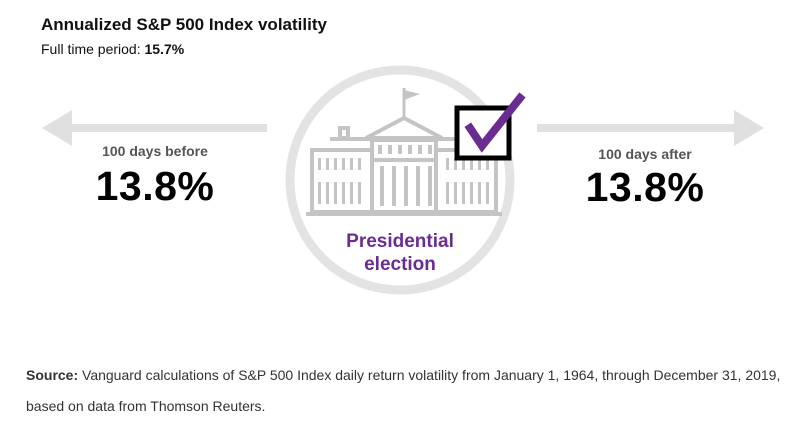 This screenshot has height=425, width=803. What do you see at coordinates (645, 187) in the screenshot?
I see `after-value: 13.8%` at bounding box center [645, 187].